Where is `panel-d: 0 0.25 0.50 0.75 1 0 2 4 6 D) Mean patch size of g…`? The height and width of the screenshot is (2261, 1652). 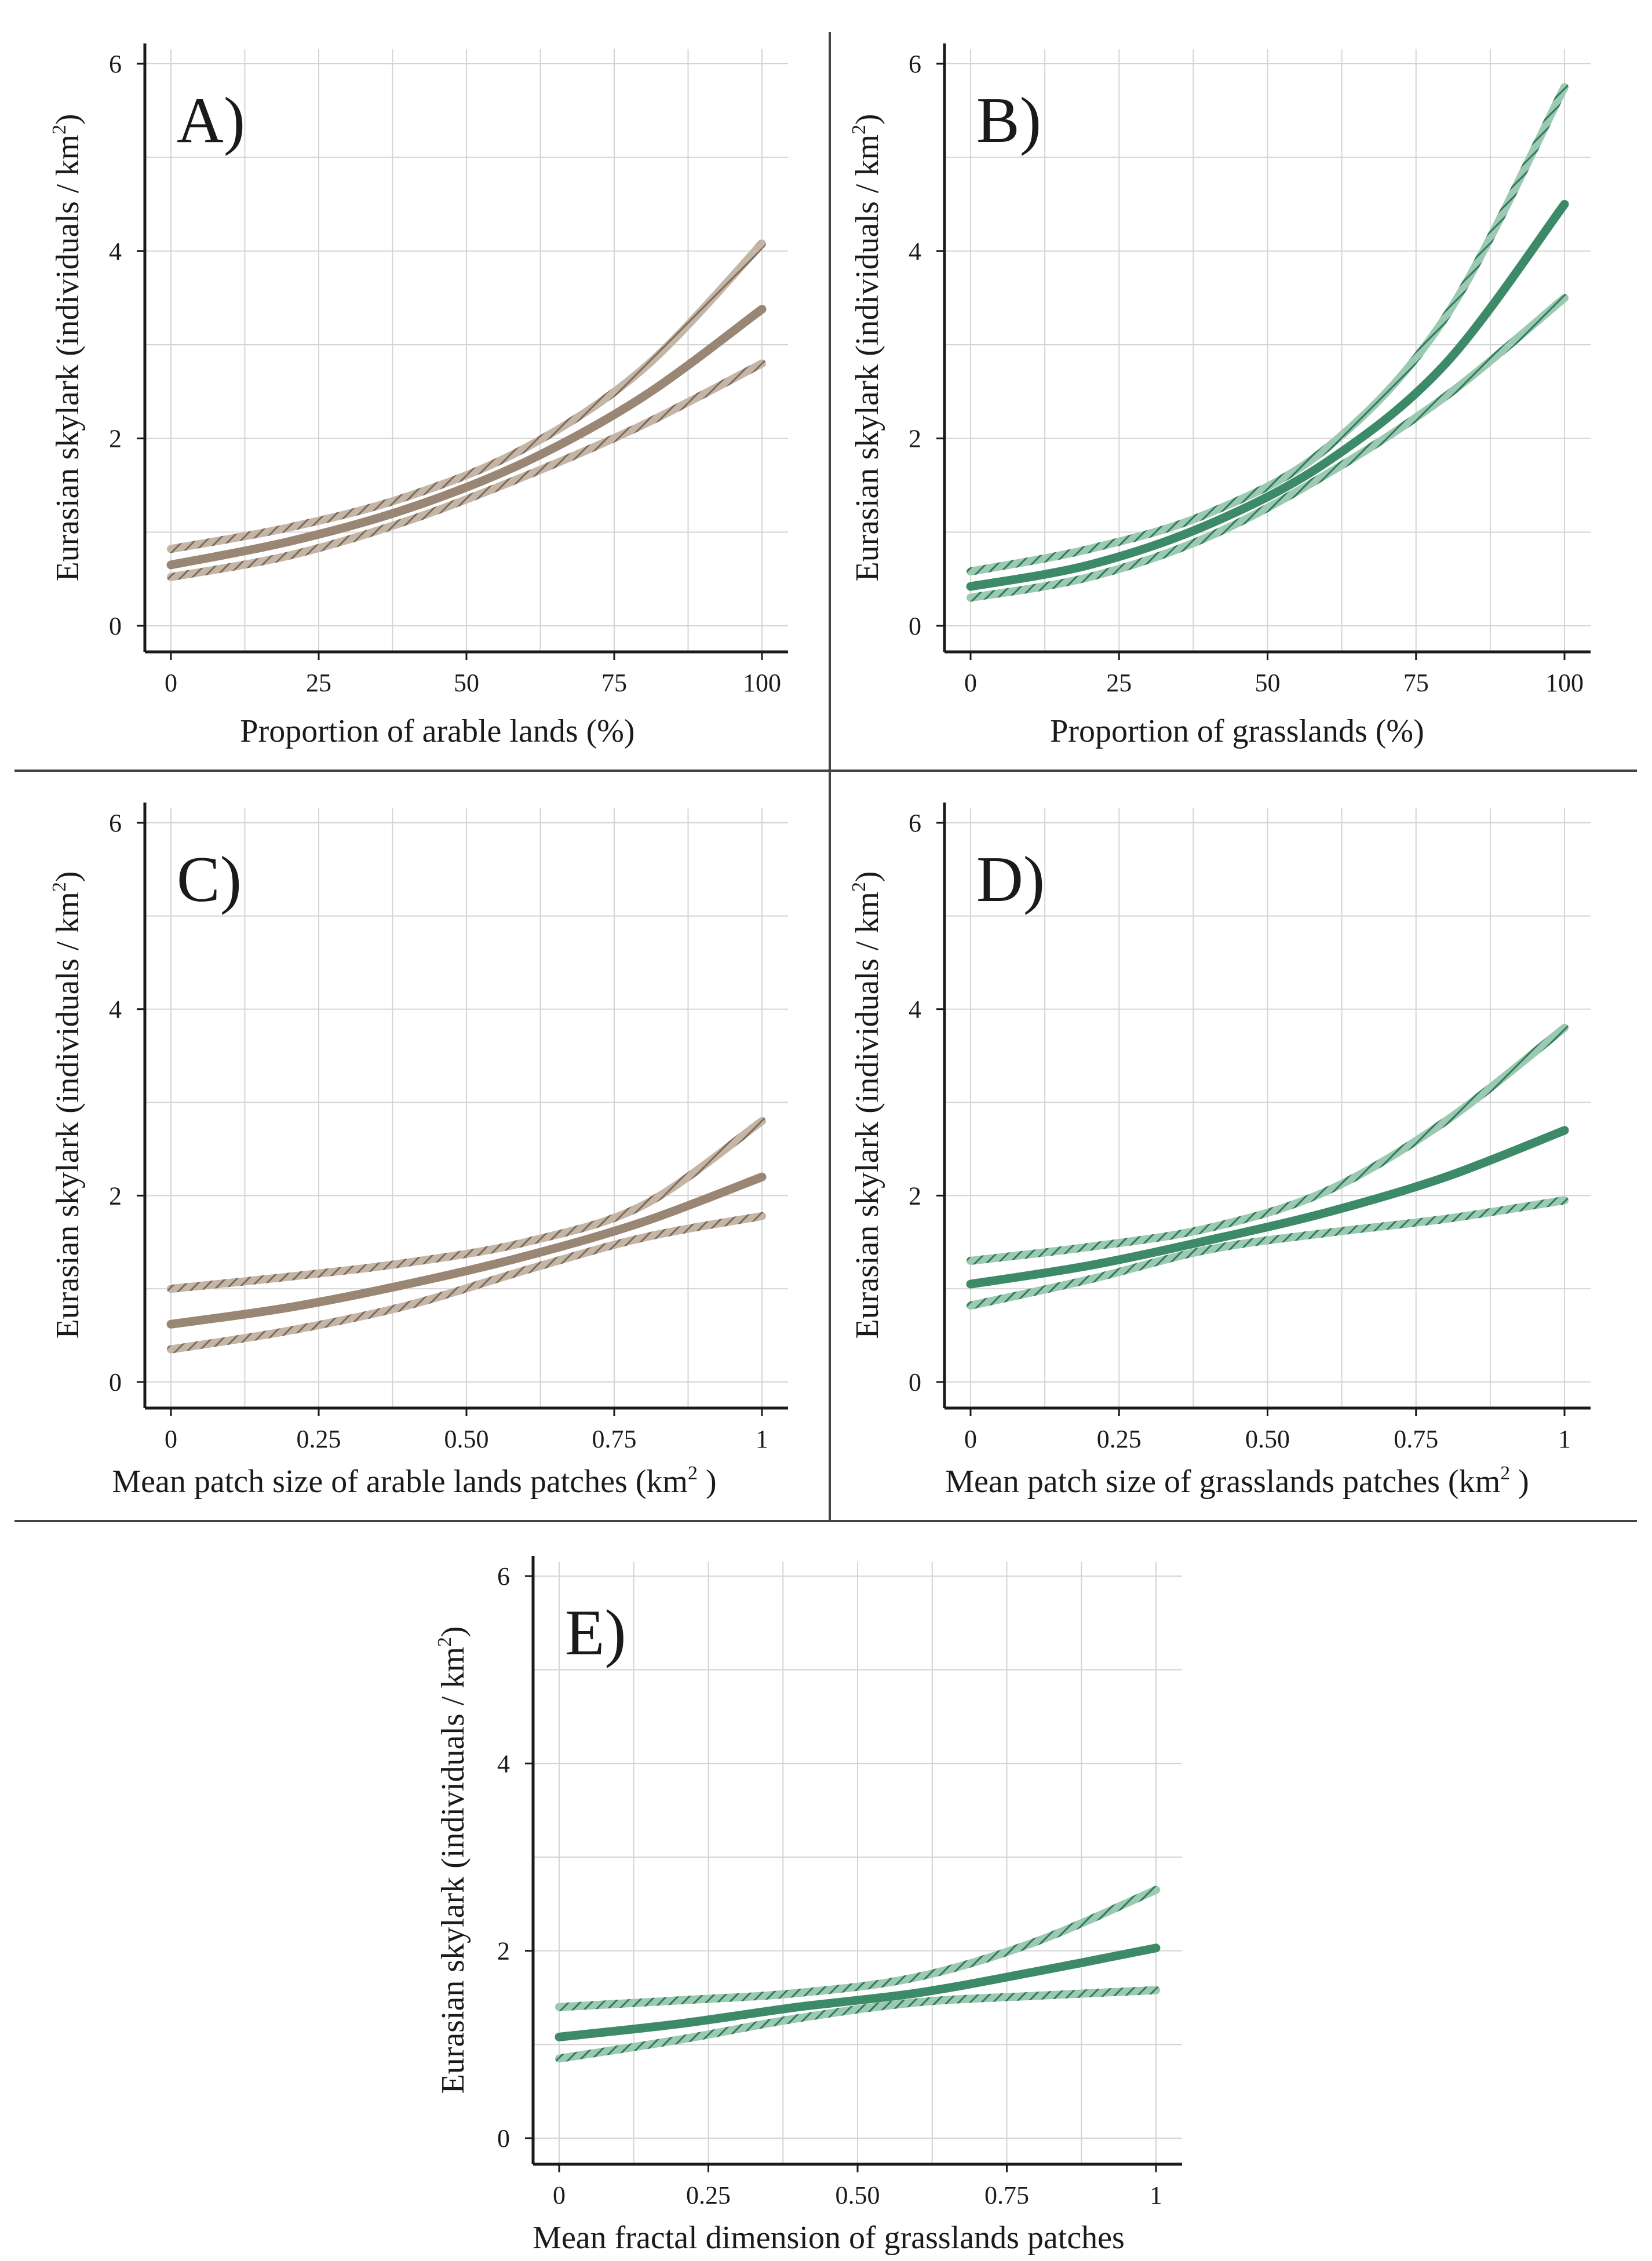
panel-d: 0 0.25 0.50 0.75 1 0 2 4 6 D) Mean patch size of g… is located at coordinates (1219, 1151).